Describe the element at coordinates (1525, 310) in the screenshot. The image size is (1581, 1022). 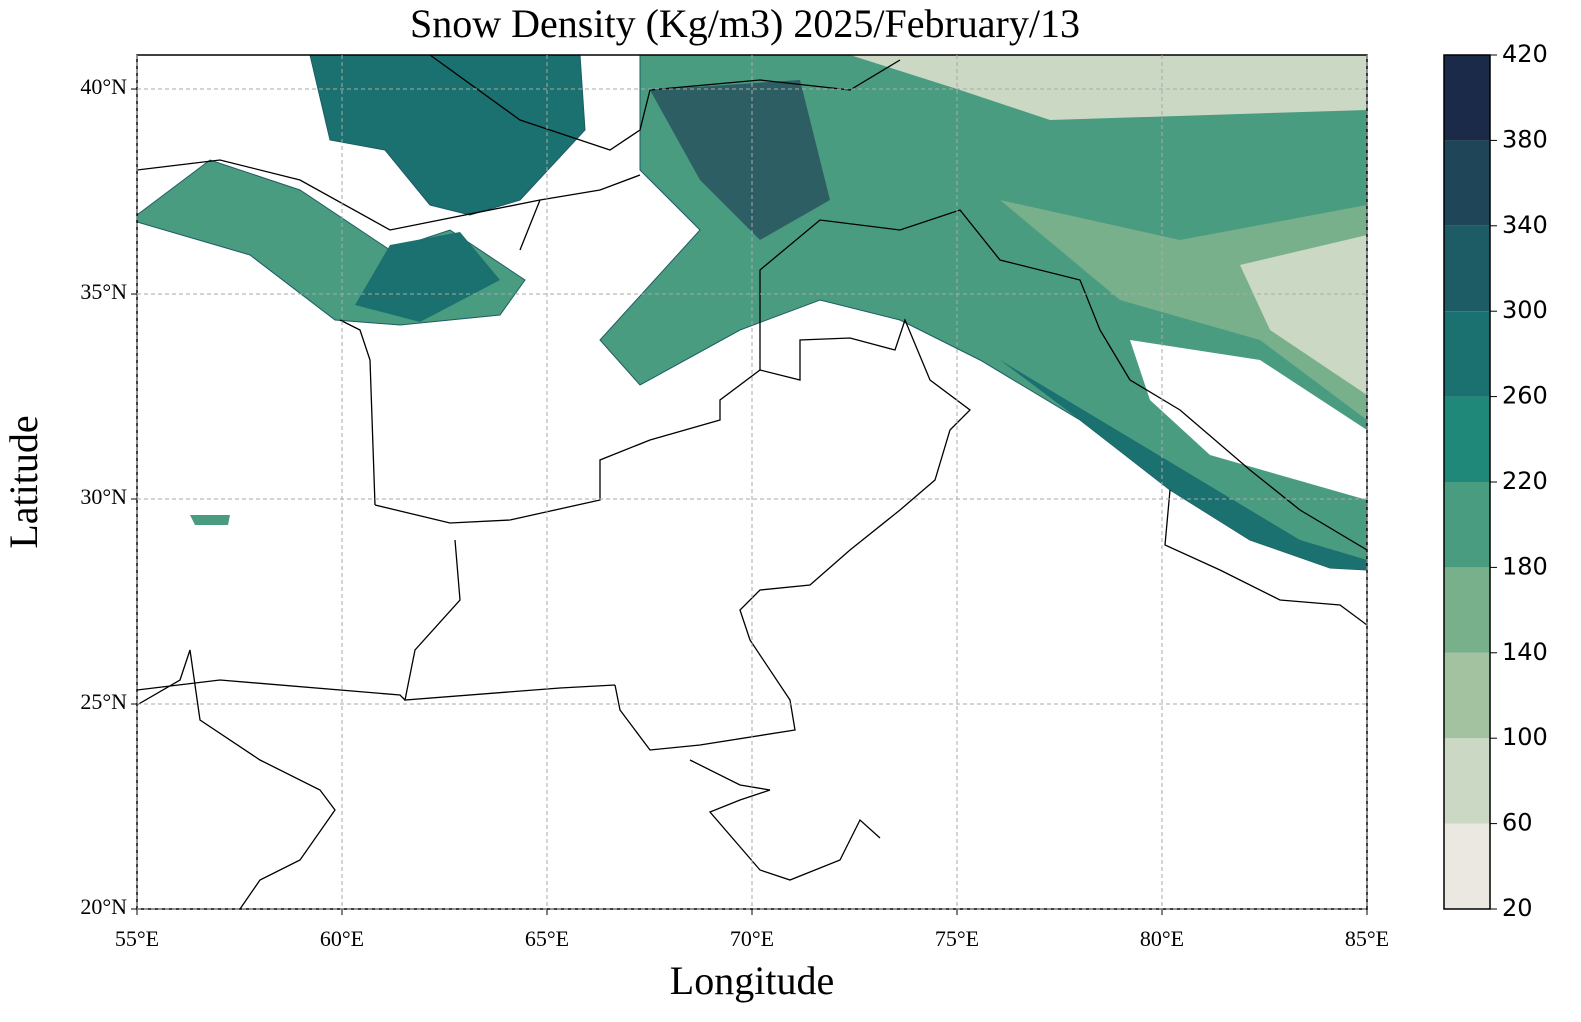
I see `colorbar-tick-label: 300` at that location.